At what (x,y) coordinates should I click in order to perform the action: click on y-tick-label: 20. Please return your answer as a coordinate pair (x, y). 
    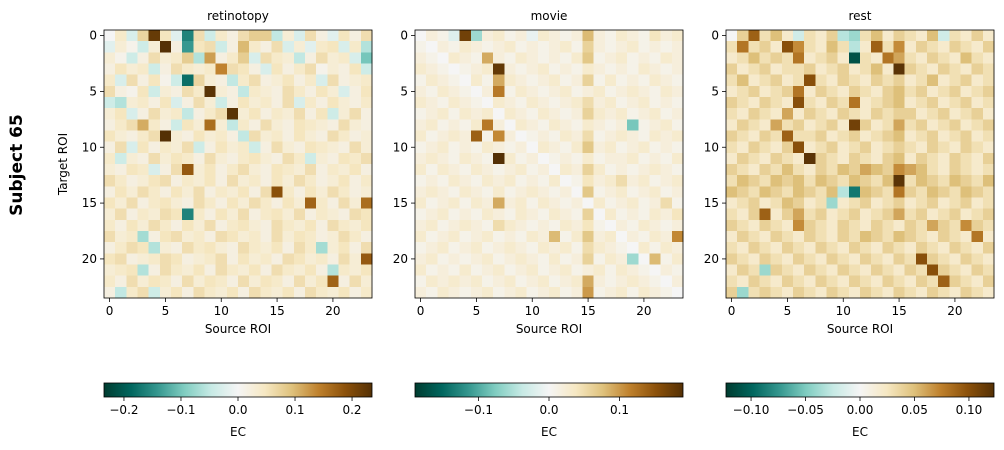
    Looking at the image, I should click on (400, 259).